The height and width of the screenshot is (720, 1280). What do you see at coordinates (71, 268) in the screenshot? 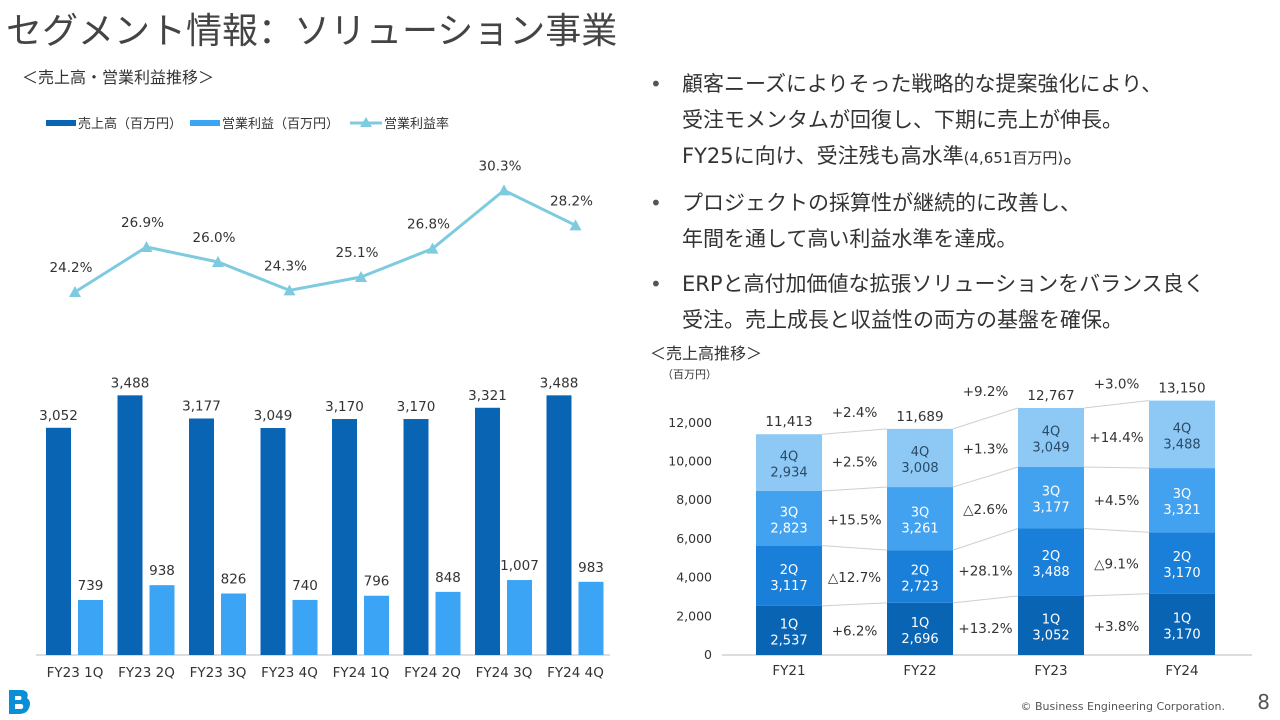
I see `margin-rate-label: 24.2%` at bounding box center [71, 268].